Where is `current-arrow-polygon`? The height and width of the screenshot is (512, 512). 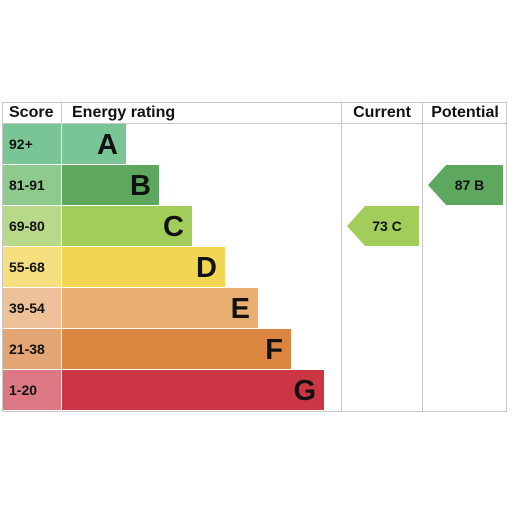
current-arrow-polygon is located at coordinates (383, 226).